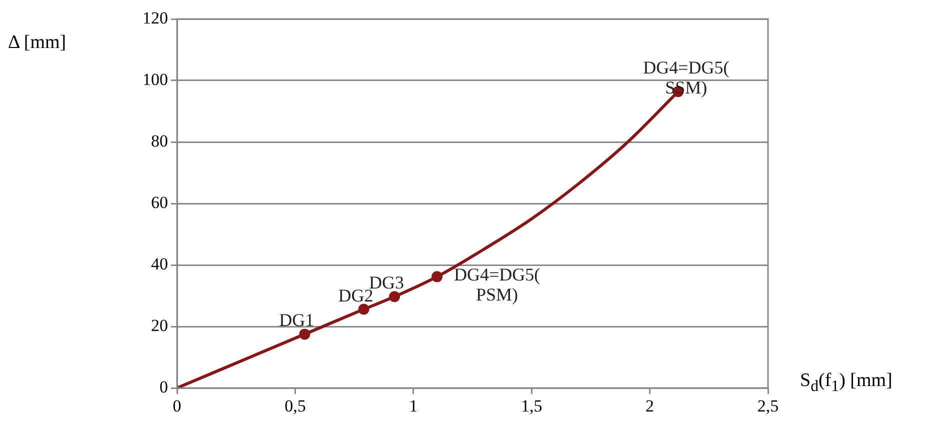 The image size is (928, 425). I want to click on y-tick-label: 120, so click(155, 18).